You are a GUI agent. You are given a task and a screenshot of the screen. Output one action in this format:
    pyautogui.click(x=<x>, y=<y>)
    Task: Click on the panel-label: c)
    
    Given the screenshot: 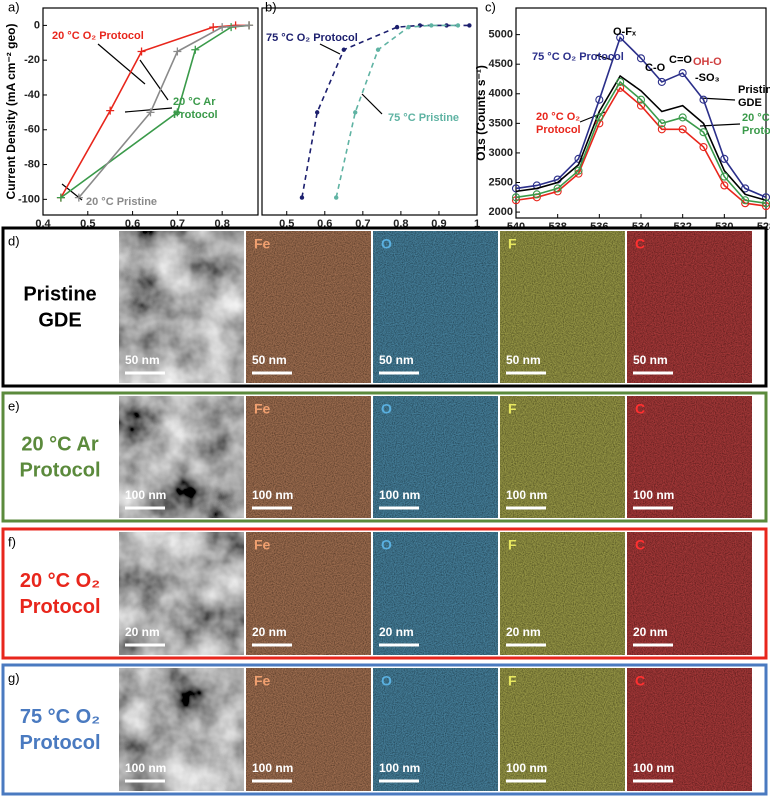 What is the action you would take?
    pyautogui.click(x=490, y=7)
    